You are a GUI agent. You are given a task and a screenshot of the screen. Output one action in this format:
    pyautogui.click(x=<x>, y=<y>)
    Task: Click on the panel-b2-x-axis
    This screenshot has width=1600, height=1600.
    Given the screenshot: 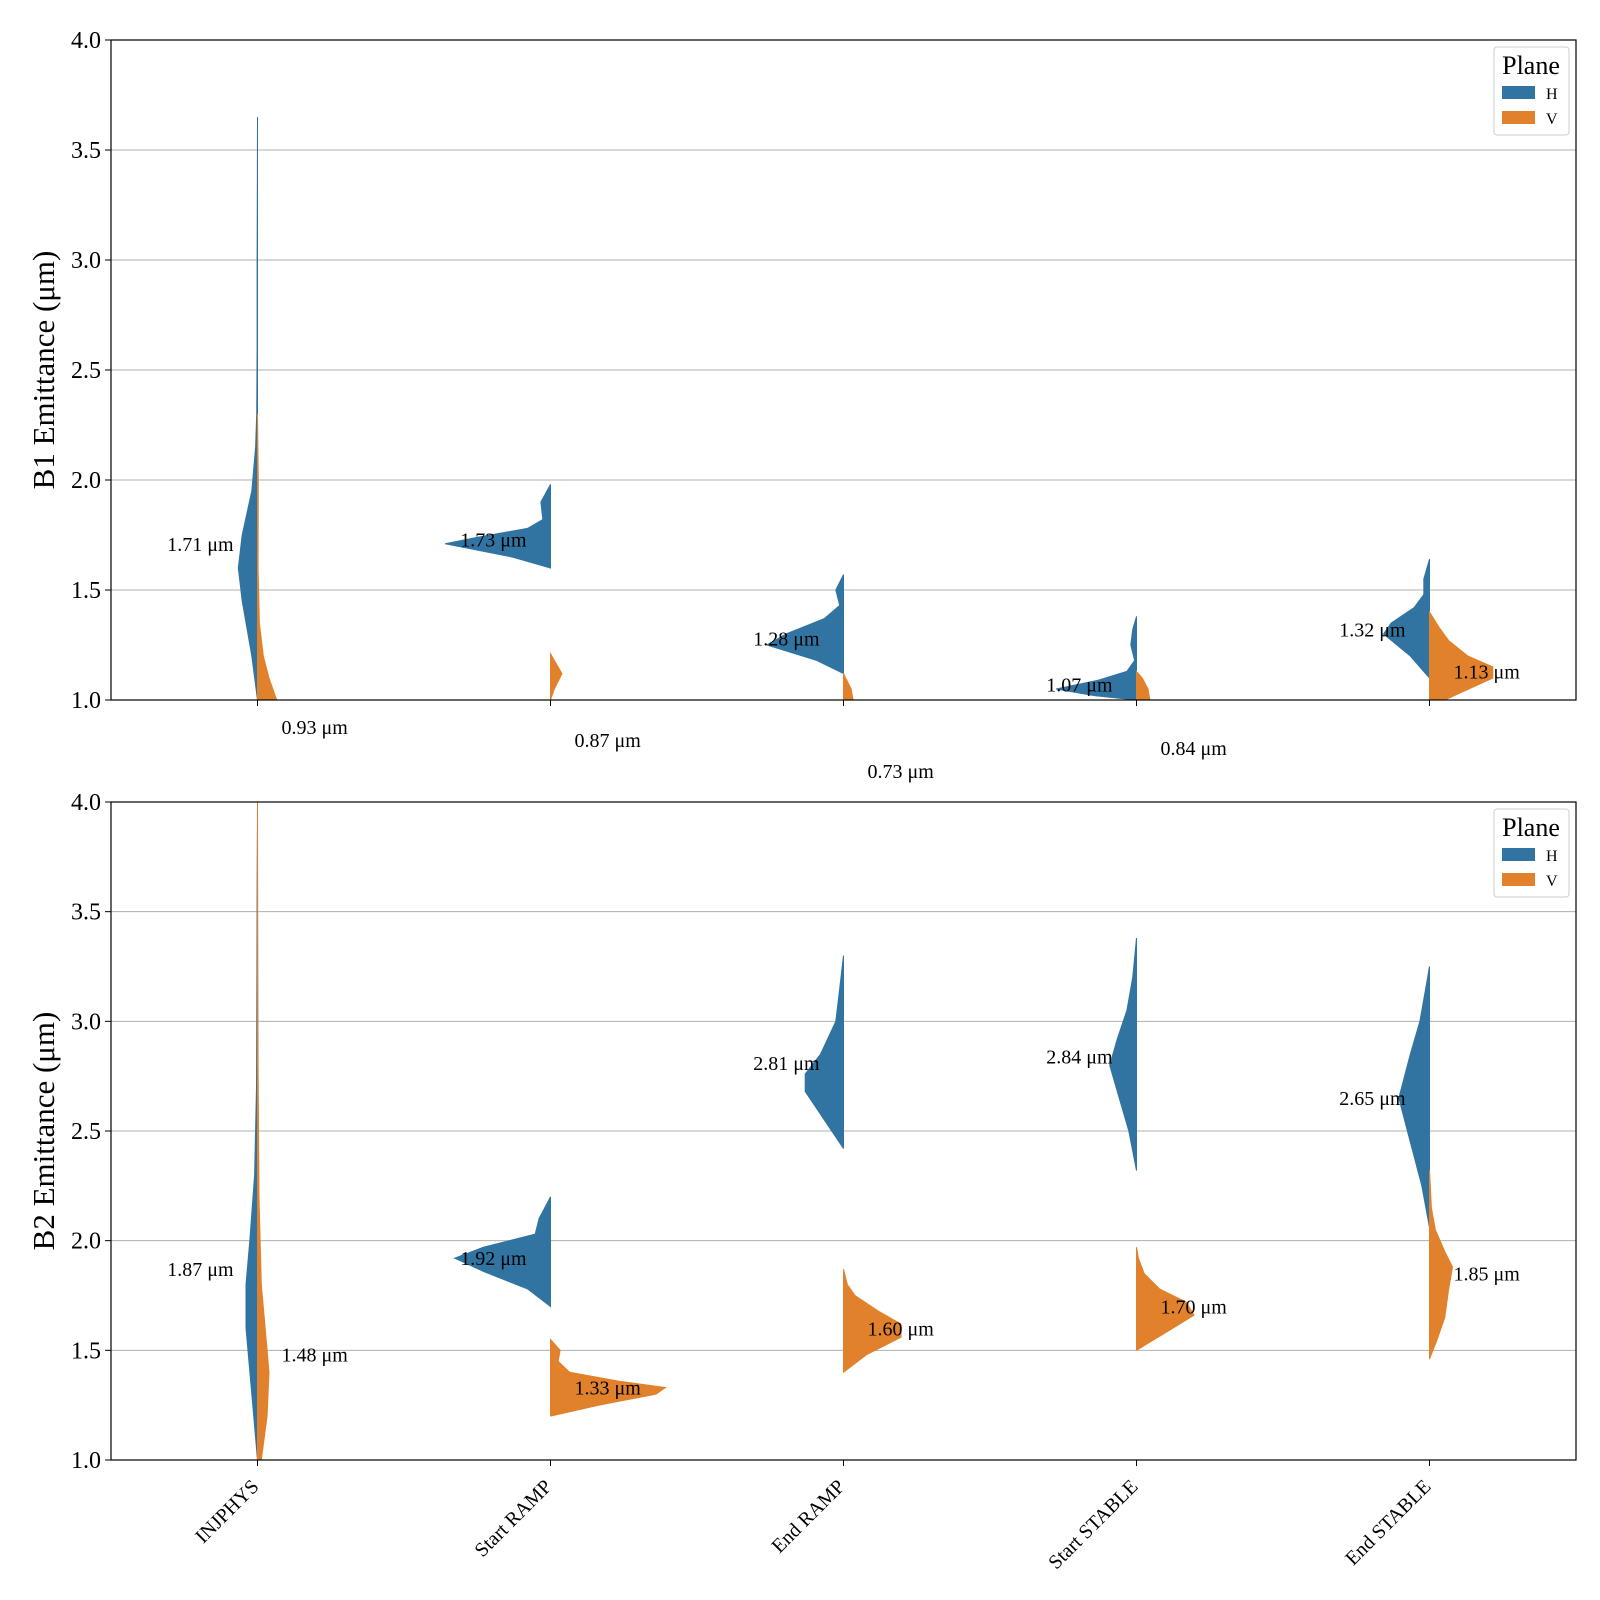 What is the action you would take?
    pyautogui.click(x=843, y=1463)
    